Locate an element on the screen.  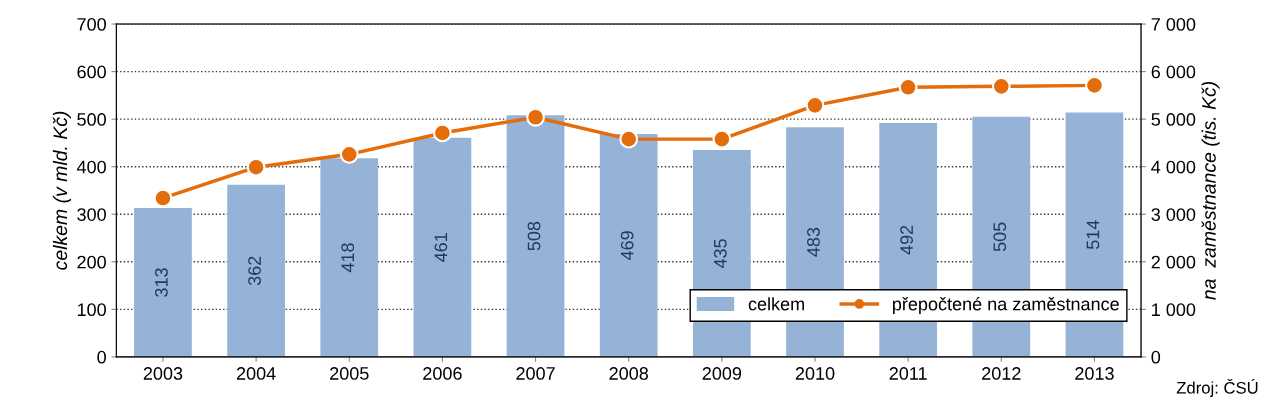
x-tick-label: 2003 is located at coordinates (163, 373).